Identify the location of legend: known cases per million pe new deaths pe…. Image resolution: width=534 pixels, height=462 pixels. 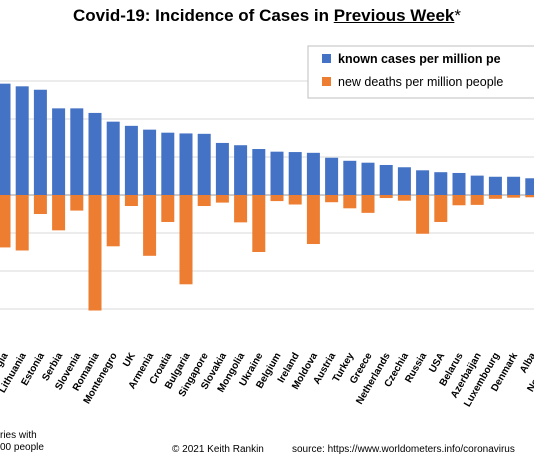
(420, 72).